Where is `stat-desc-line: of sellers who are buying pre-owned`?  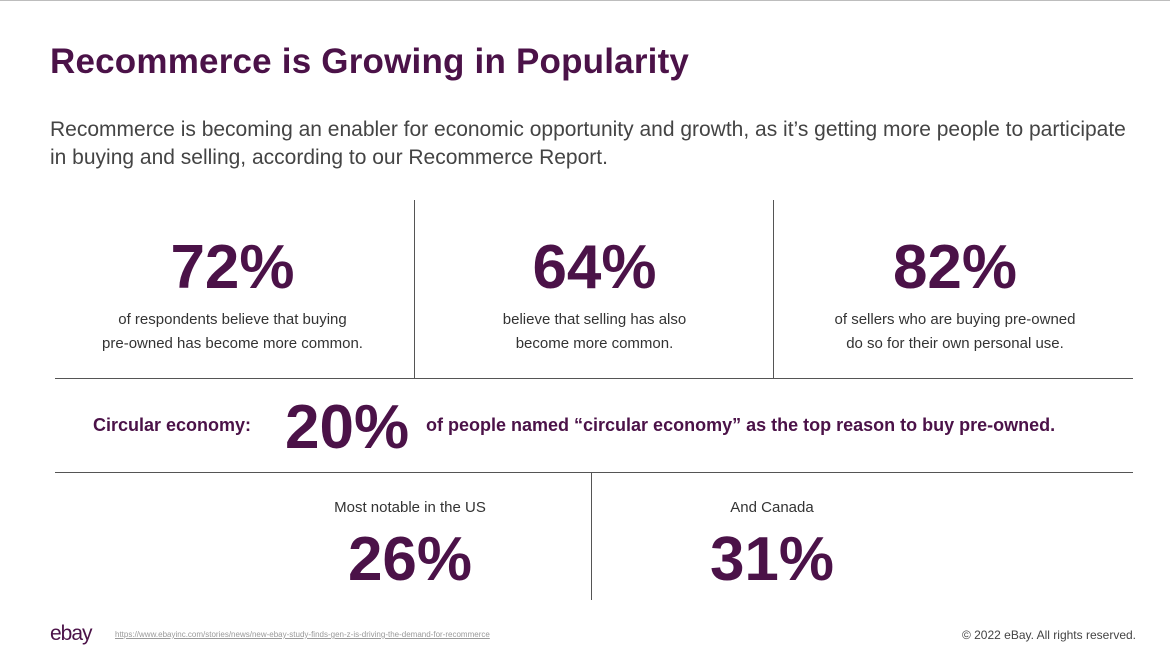 stat-desc-line: of sellers who are buying pre-owned is located at coordinates (955, 319).